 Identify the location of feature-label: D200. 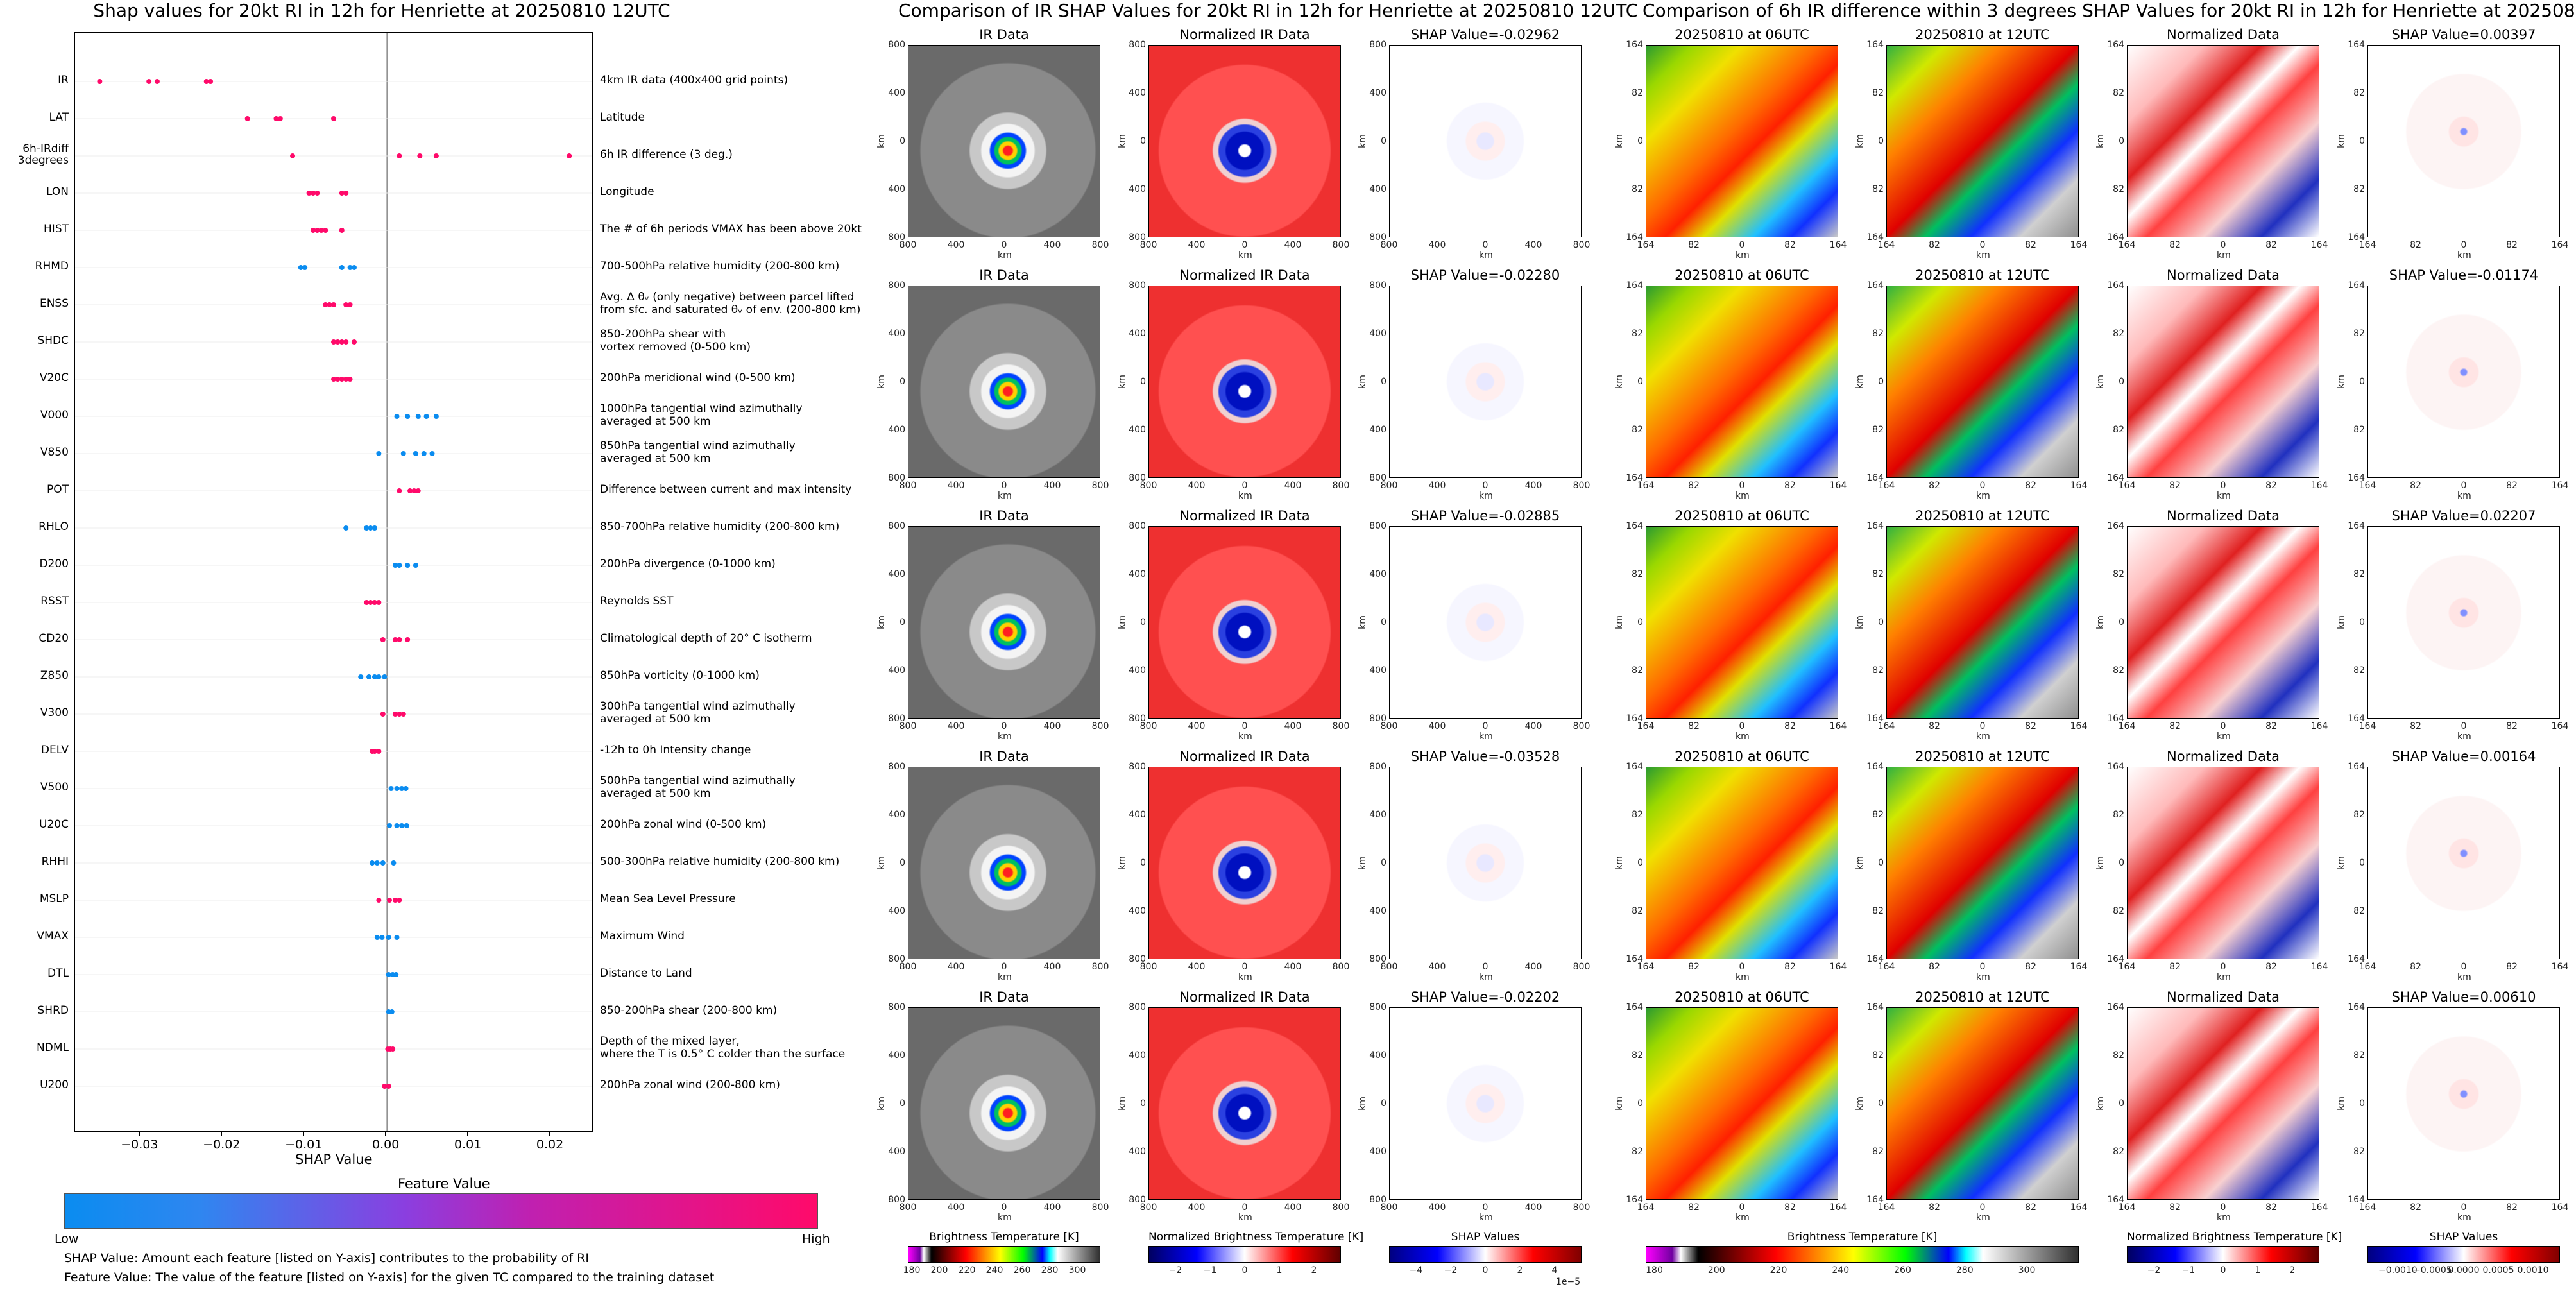
(54, 564).